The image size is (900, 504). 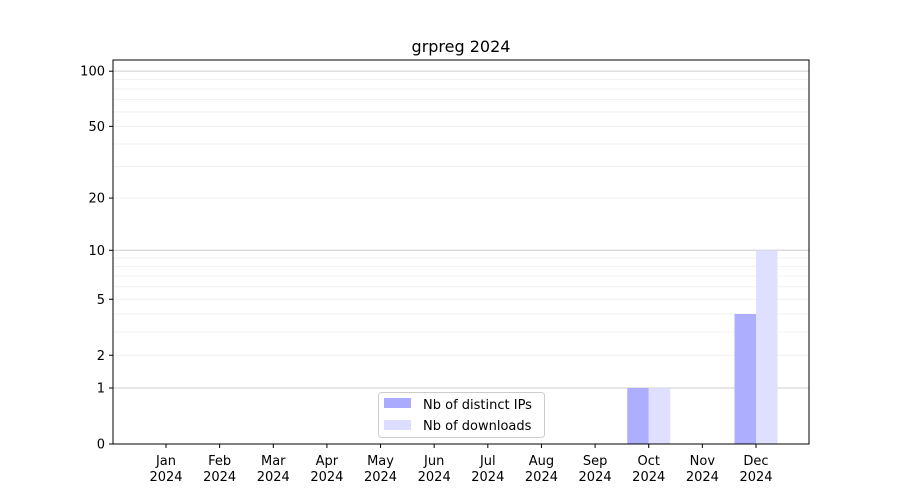 I want to click on y-axis: 0 1 2 5 10 20 50 100, so click(x=96, y=259).